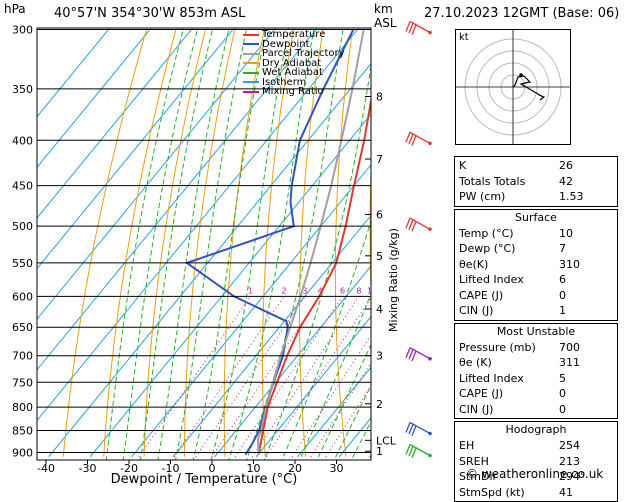 The image size is (629, 502). I want to click on stat-row: Lifted Index 6, so click(536, 280).